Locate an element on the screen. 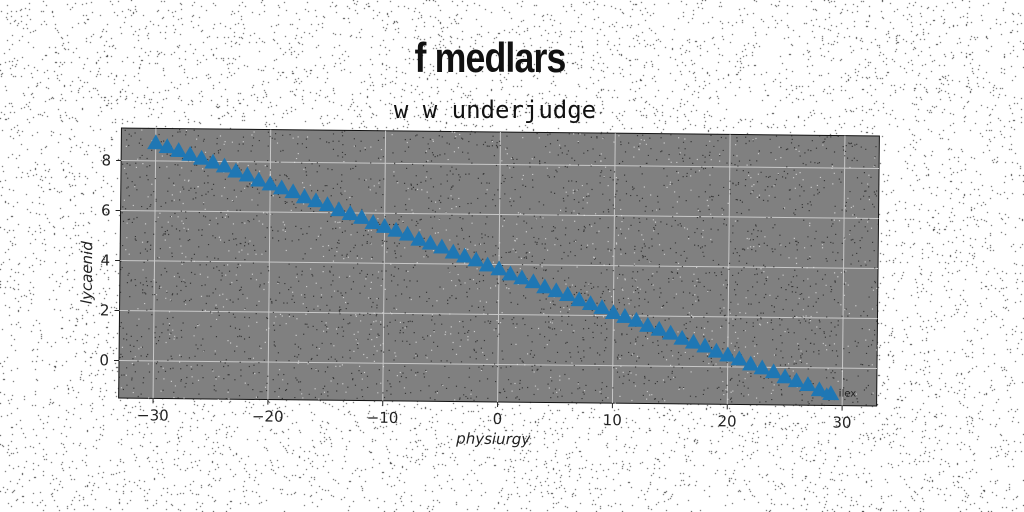  x-tick-label: 0 is located at coordinates (498, 419).